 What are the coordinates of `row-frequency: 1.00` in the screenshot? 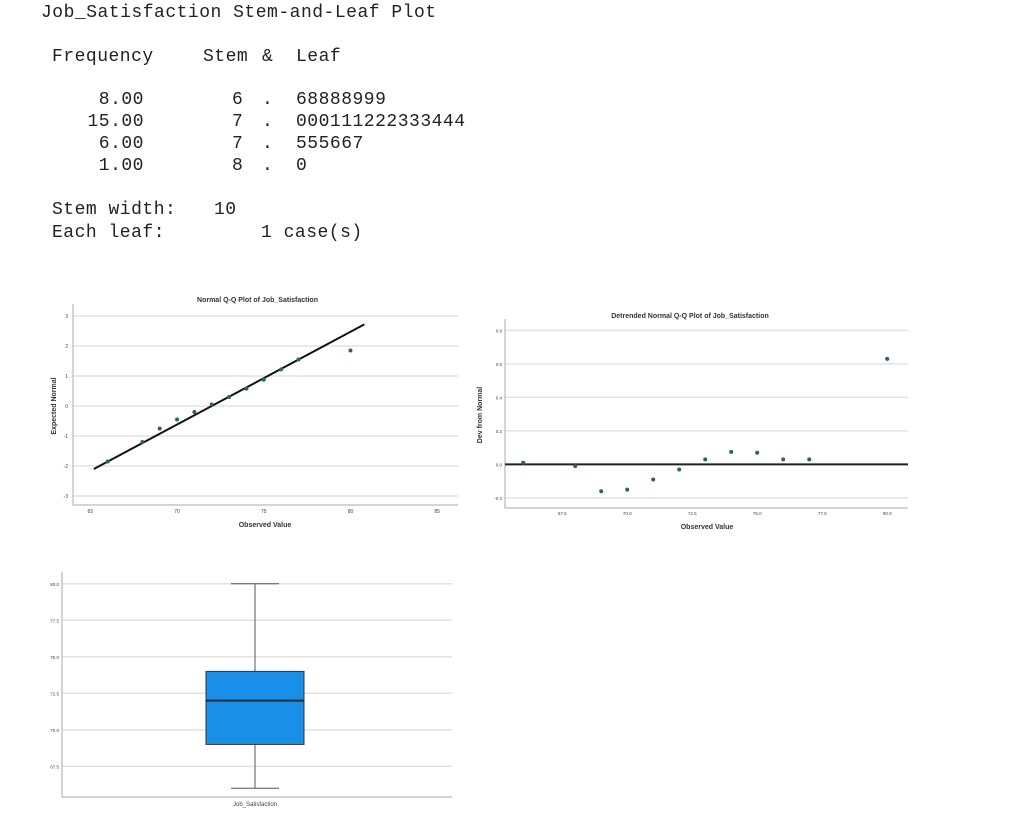 It's located at (121, 166).